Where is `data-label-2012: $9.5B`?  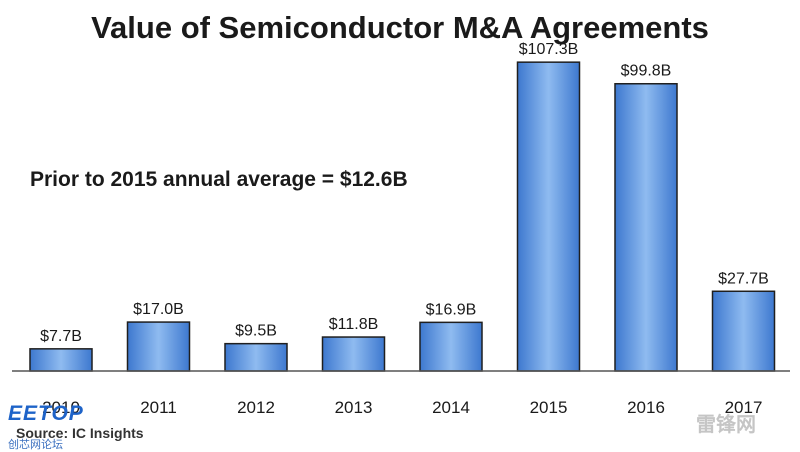
data-label-2012: $9.5B is located at coordinates (256, 331).